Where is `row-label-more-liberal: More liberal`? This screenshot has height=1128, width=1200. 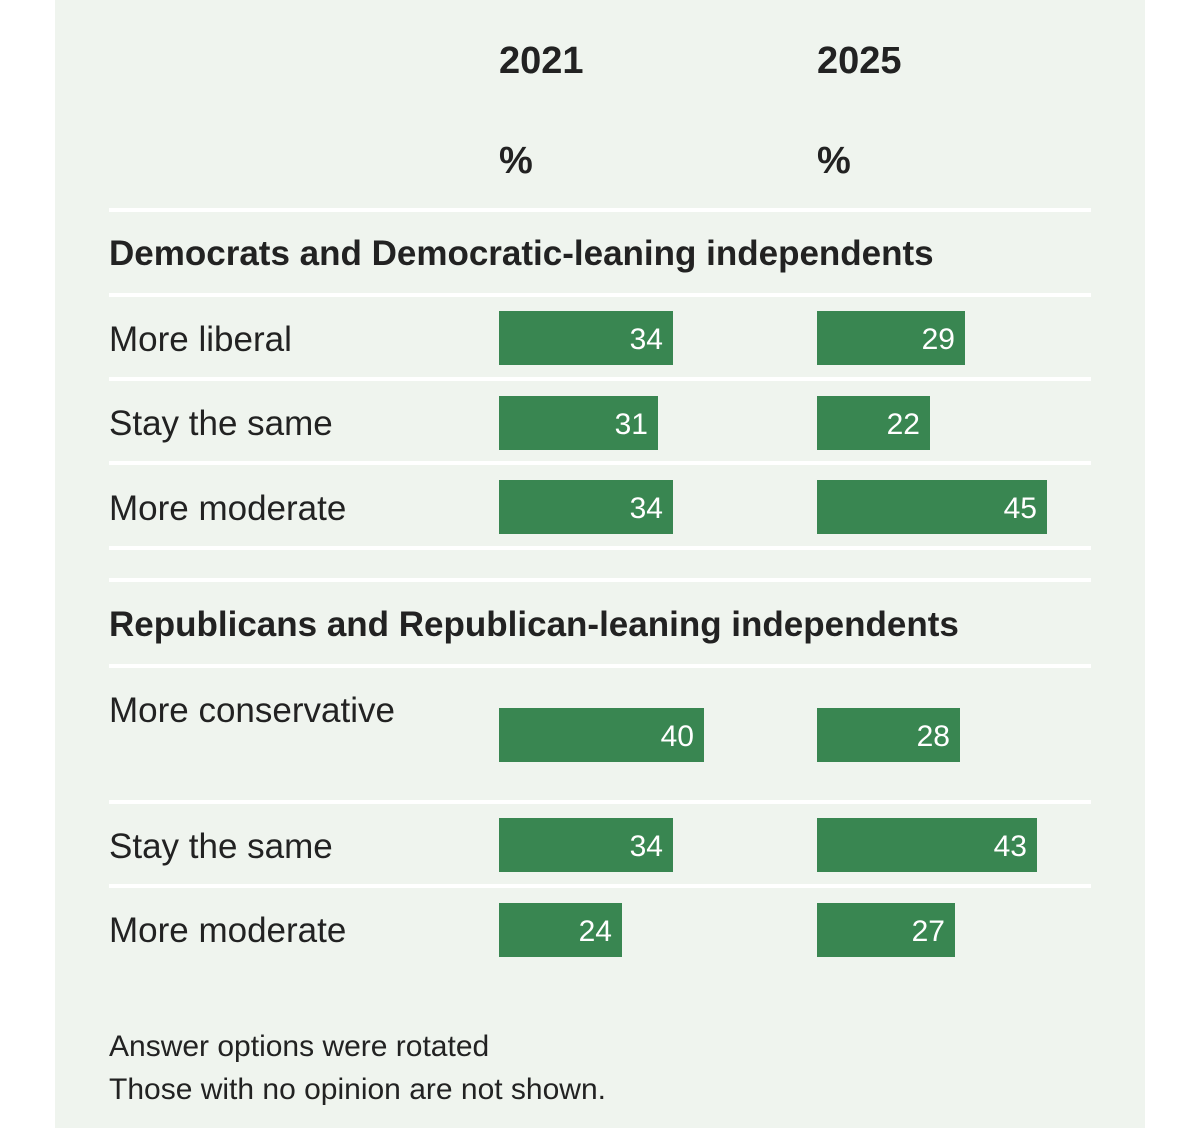
row-label-more-liberal: More liberal is located at coordinates (200, 339).